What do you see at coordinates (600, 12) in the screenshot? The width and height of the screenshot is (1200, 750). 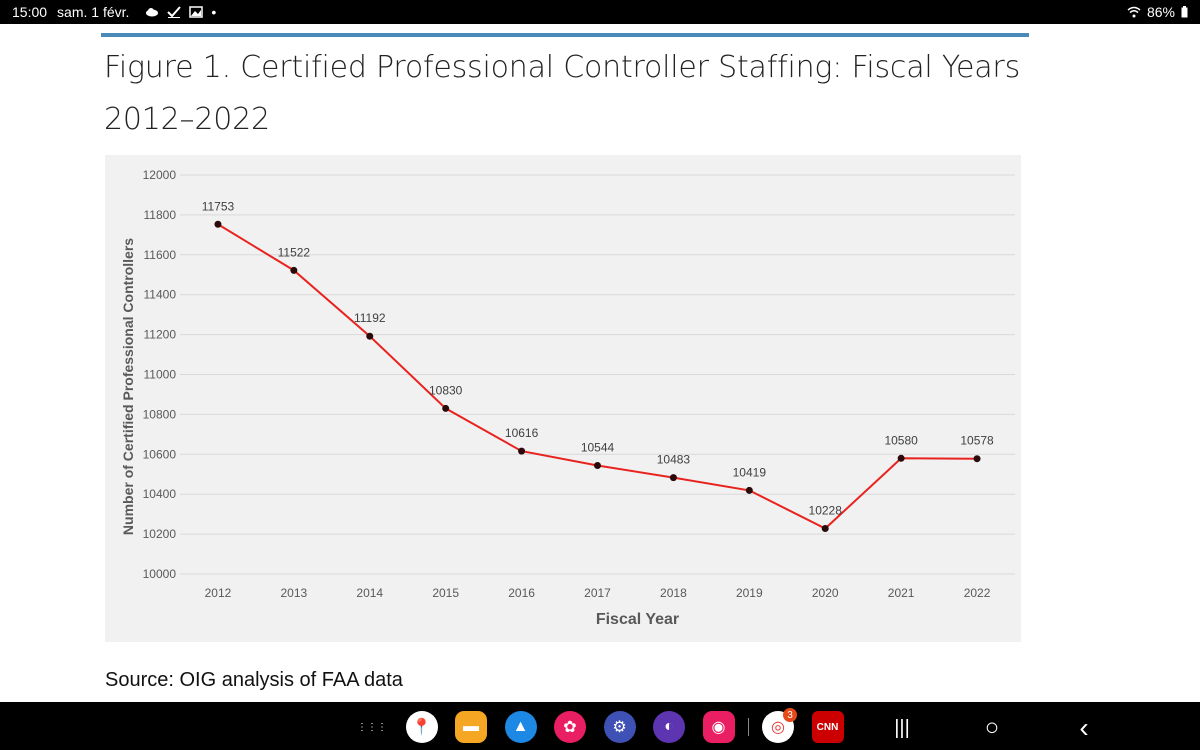 I see `status-bar: 15:00 sam. 1 févr. • 86%` at bounding box center [600, 12].